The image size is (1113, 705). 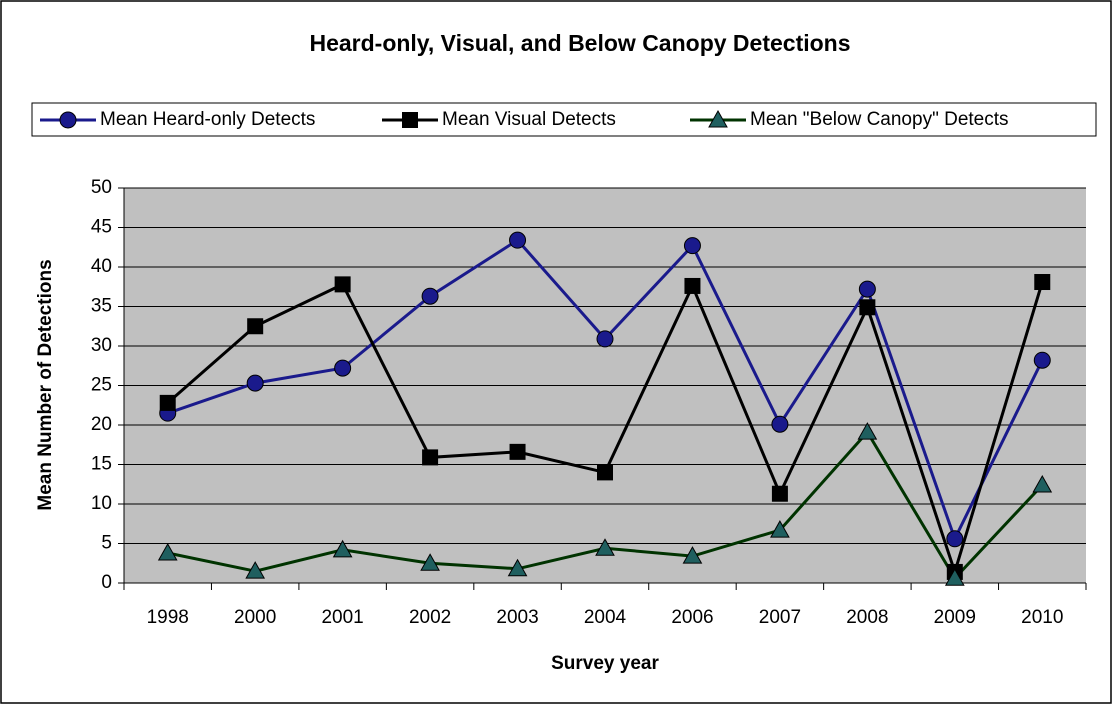 I want to click on y-tick-label: 15, so click(x=101, y=464).